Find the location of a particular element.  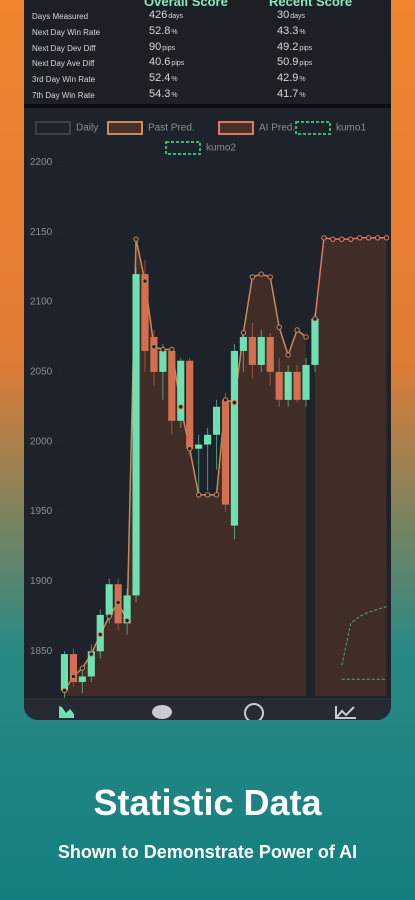

overall-cell: 52.4% is located at coordinates (163, 78).